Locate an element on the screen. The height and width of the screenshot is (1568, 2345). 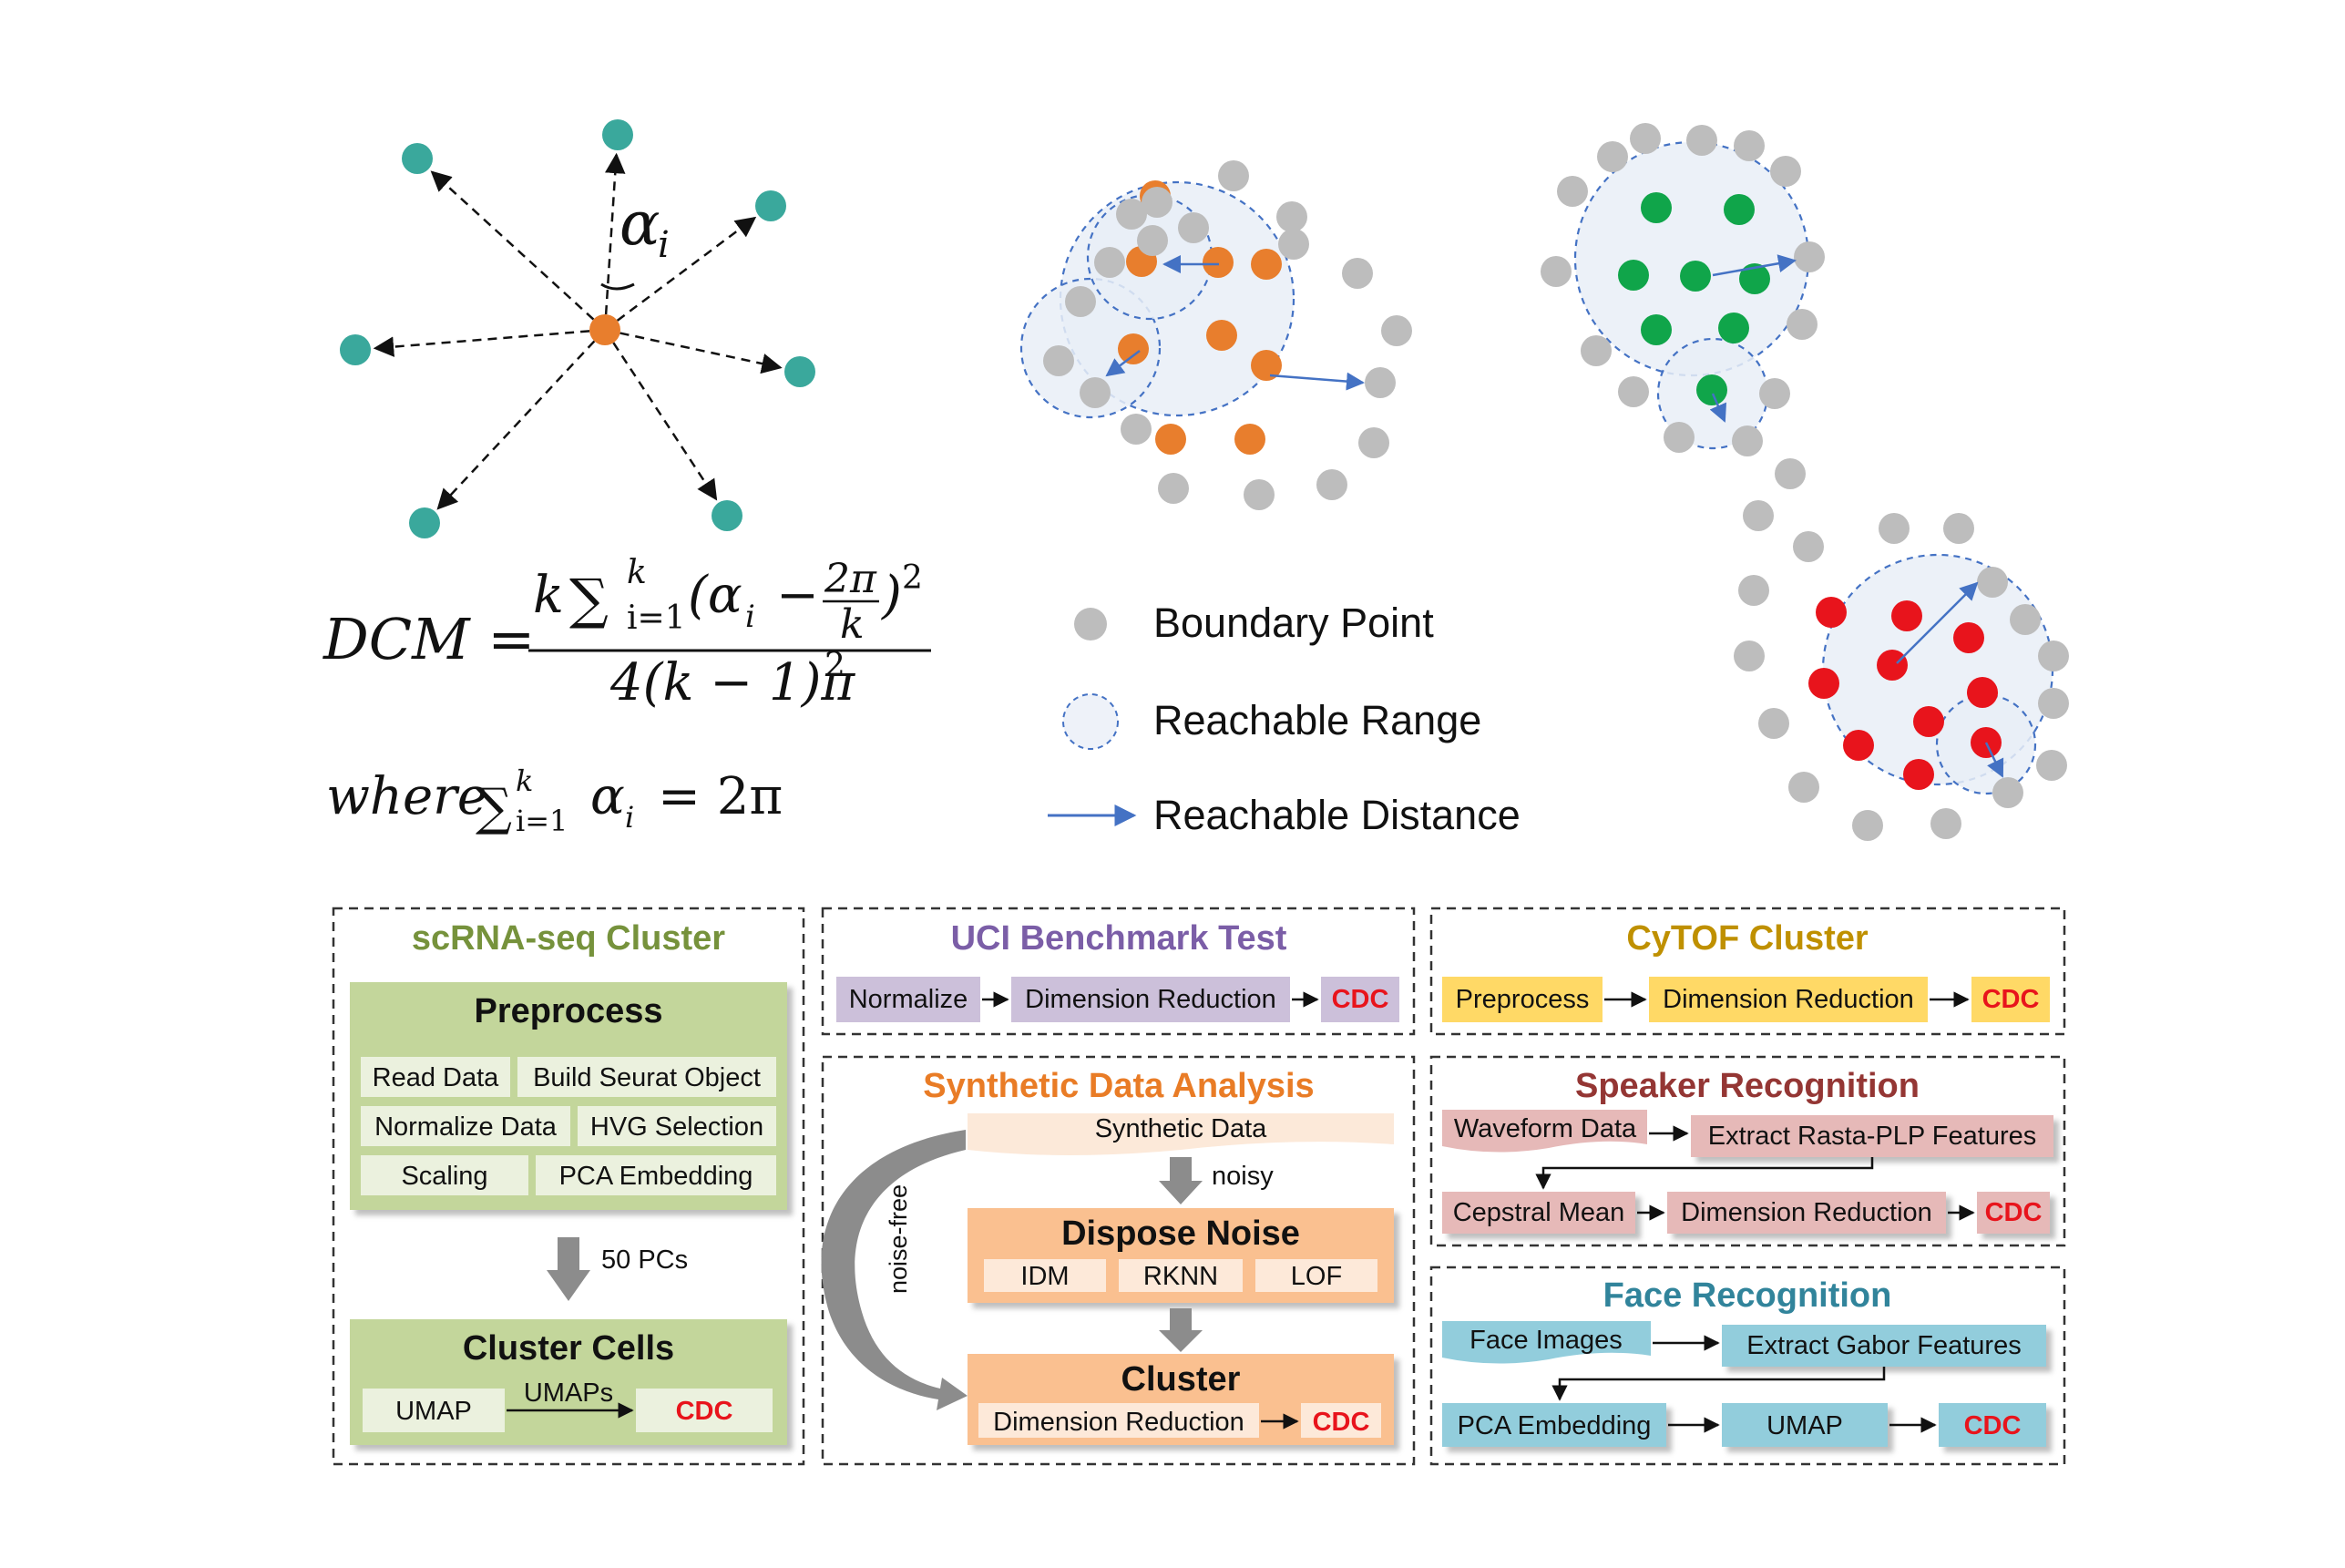
item-pca-embedding is located at coordinates (656, 1175).